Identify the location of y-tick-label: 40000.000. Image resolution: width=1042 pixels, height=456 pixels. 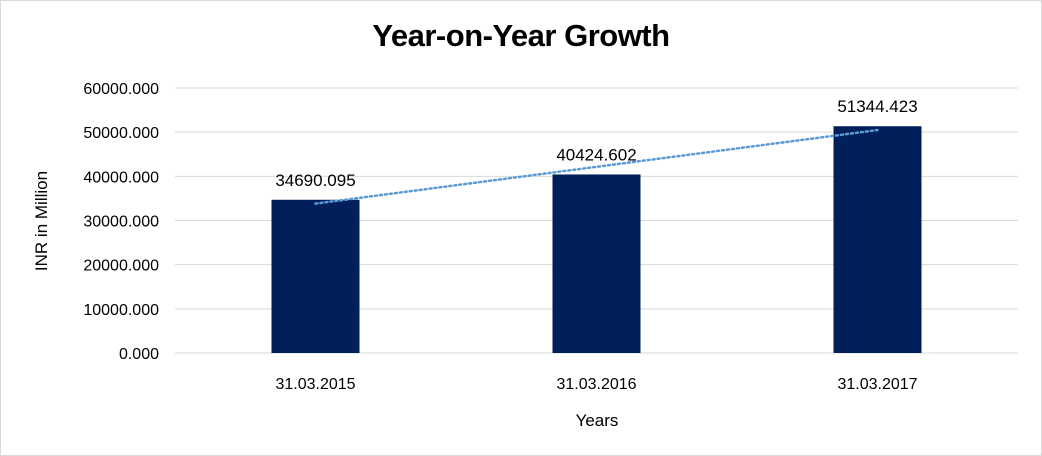
(121, 177).